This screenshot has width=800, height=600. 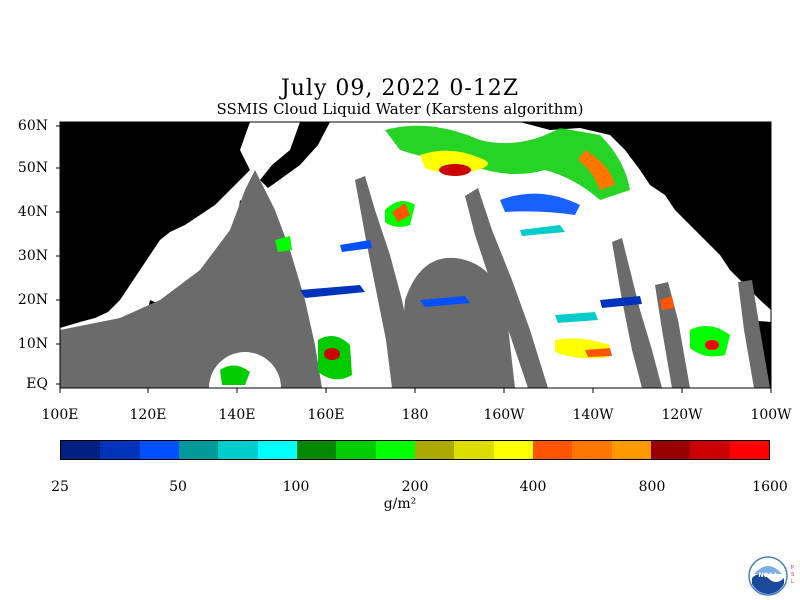 What do you see at coordinates (37, 384) in the screenshot?
I see `lat-label-eq: EQ` at bounding box center [37, 384].